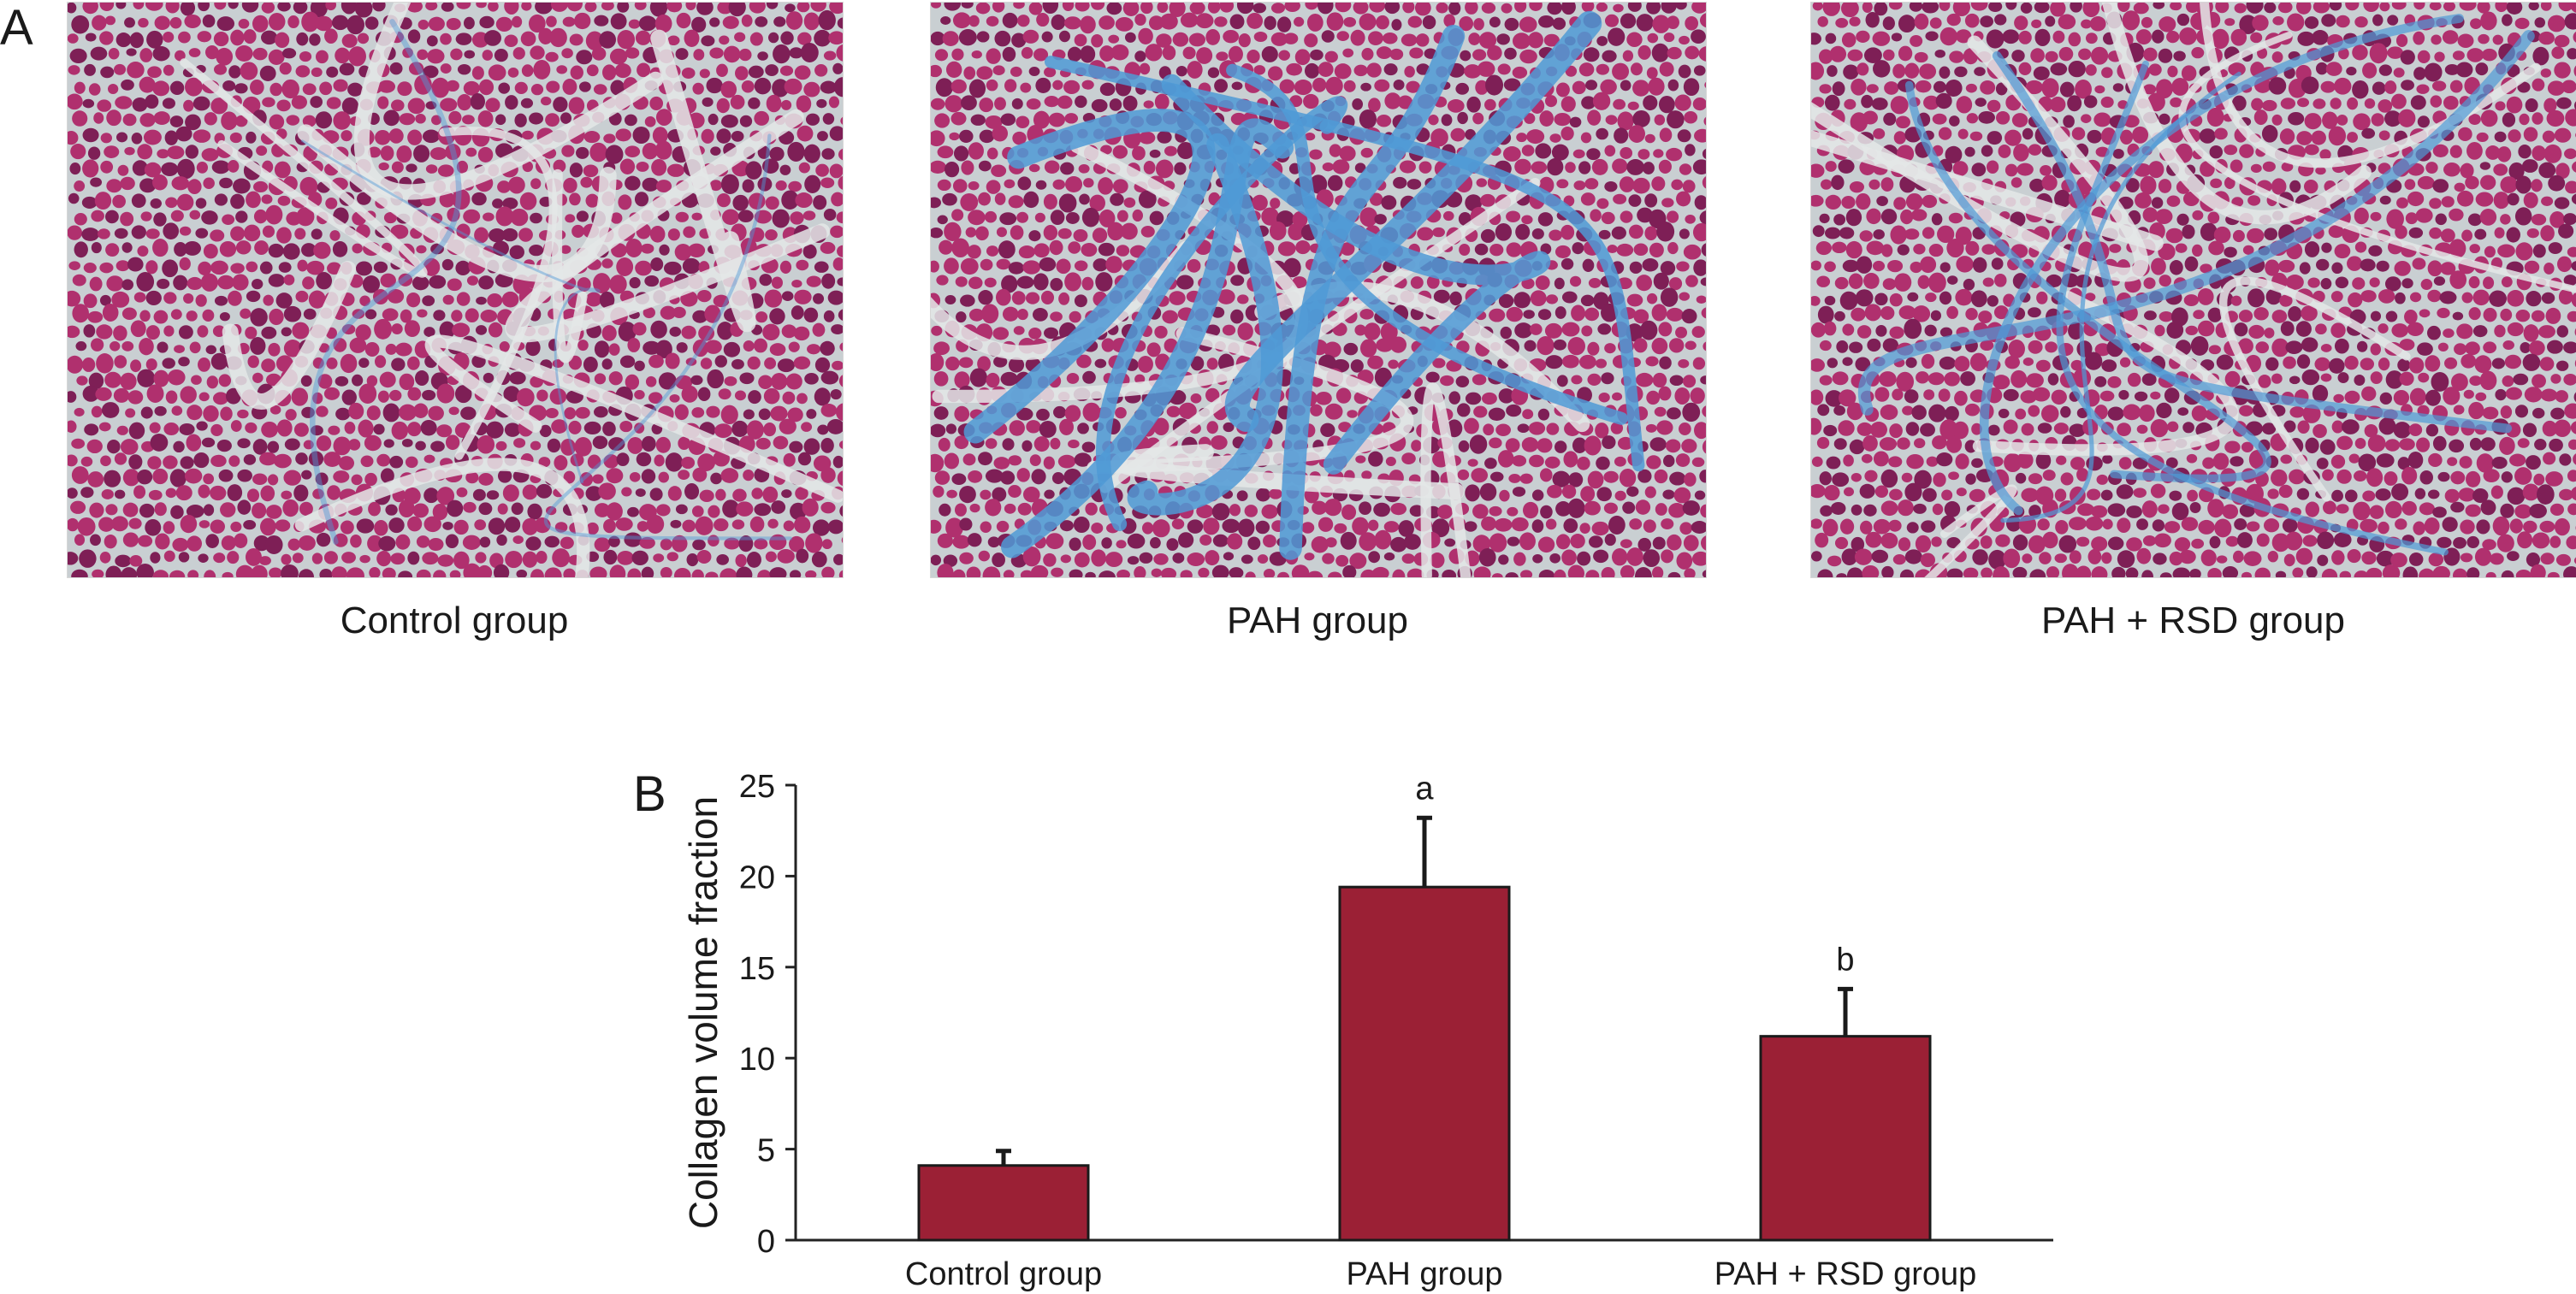 Image resolution: width=2576 pixels, height=1294 pixels. Describe the element at coordinates (1317, 620) in the screenshot. I see `caption-pah: PAH group` at that location.